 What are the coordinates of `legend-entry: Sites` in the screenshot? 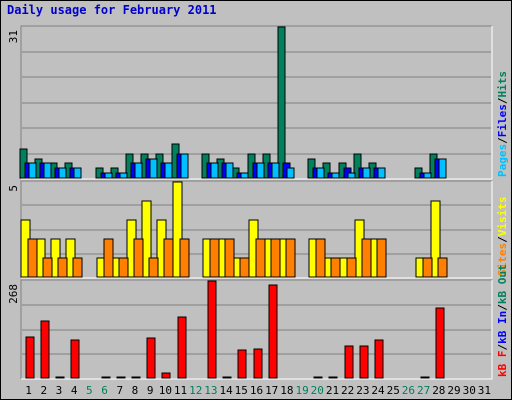 It's located at (502, 259).